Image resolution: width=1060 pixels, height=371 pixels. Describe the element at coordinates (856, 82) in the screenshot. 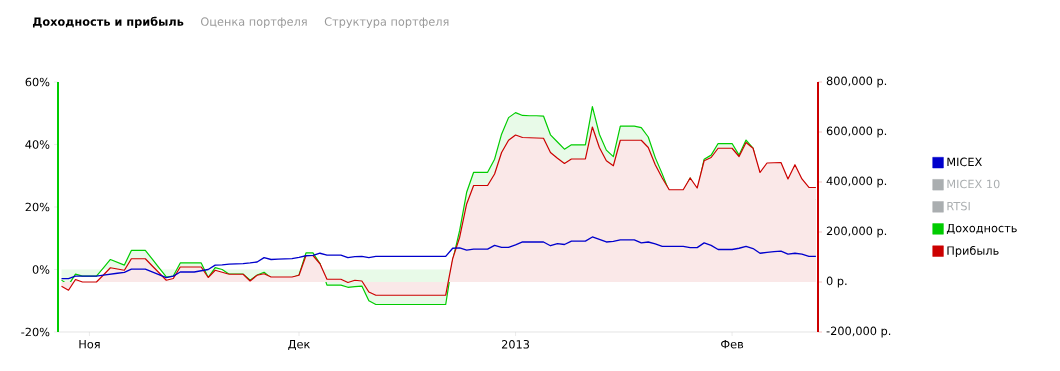

I see `y2-tick-label: 800,000 р.` at that location.